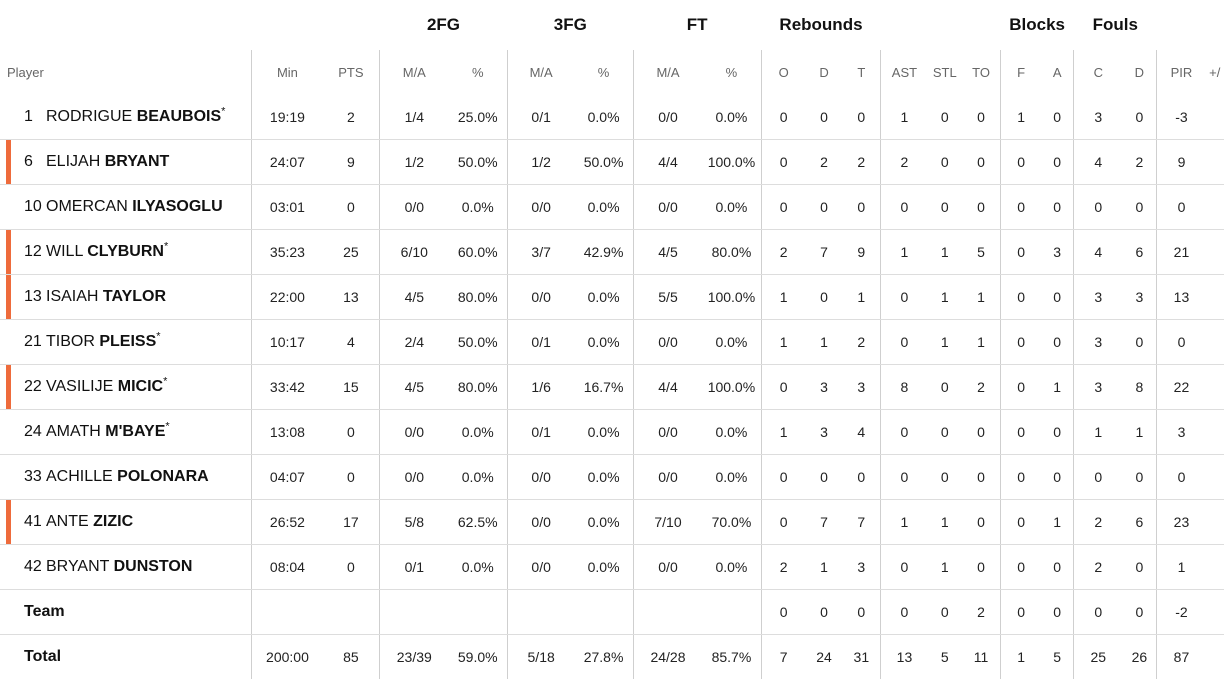  What do you see at coordinates (70, 341) in the screenshot?
I see `player-first-name: TIBOR` at bounding box center [70, 341].